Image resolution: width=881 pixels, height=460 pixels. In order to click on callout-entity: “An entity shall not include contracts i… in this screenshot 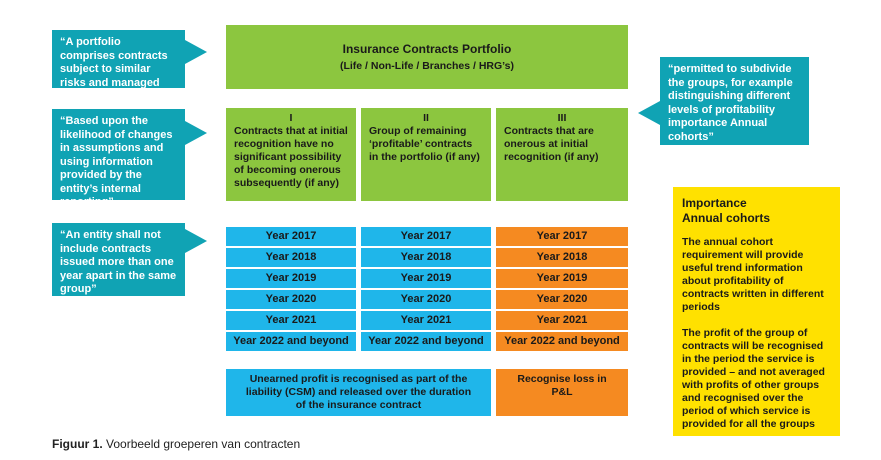, I will do `click(129, 259)`.